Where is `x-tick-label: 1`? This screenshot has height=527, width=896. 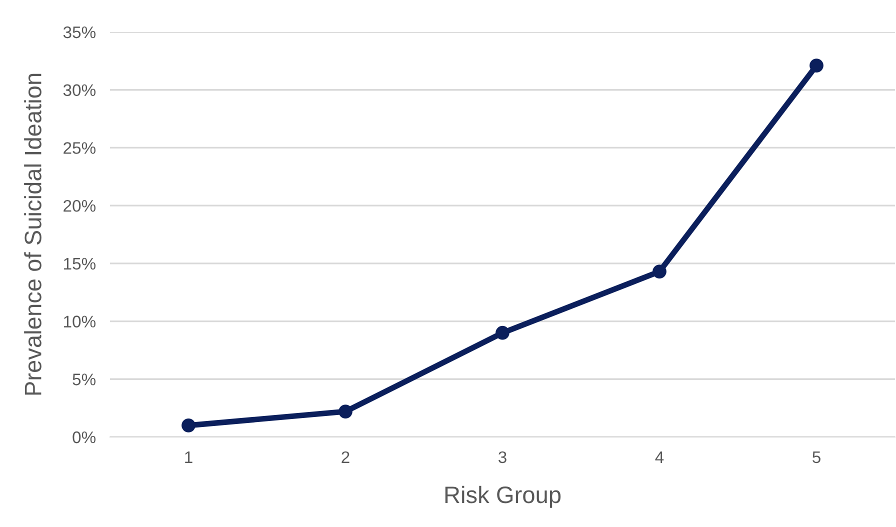 x-tick-label: 1 is located at coordinates (188, 457).